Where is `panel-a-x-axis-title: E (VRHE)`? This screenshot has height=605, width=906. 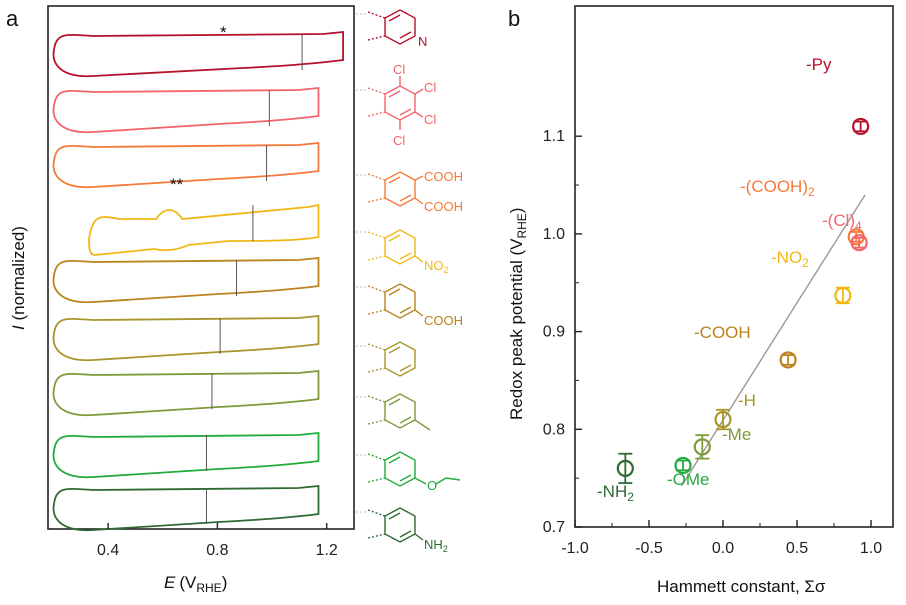 panel-a-x-axis-title: E (VRHE) is located at coordinates (195, 584).